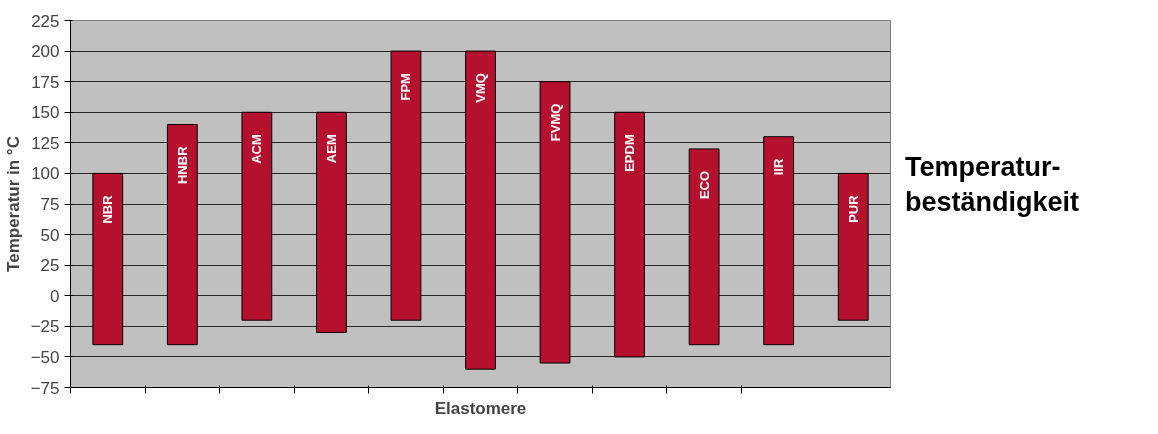  Describe the element at coordinates (779, 167) in the screenshot. I see `x-tick-label: IIR` at that location.